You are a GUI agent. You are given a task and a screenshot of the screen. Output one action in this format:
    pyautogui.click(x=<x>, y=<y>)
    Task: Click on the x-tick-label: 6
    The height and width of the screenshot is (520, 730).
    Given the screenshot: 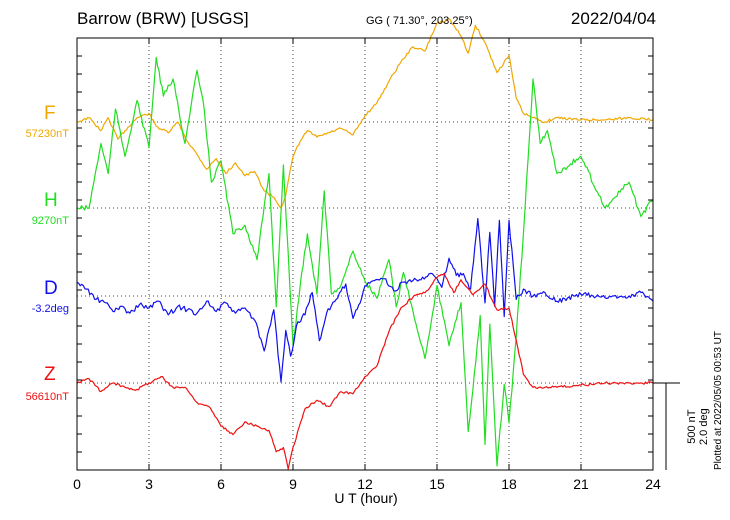 What is the action you would take?
    pyautogui.click(x=221, y=484)
    